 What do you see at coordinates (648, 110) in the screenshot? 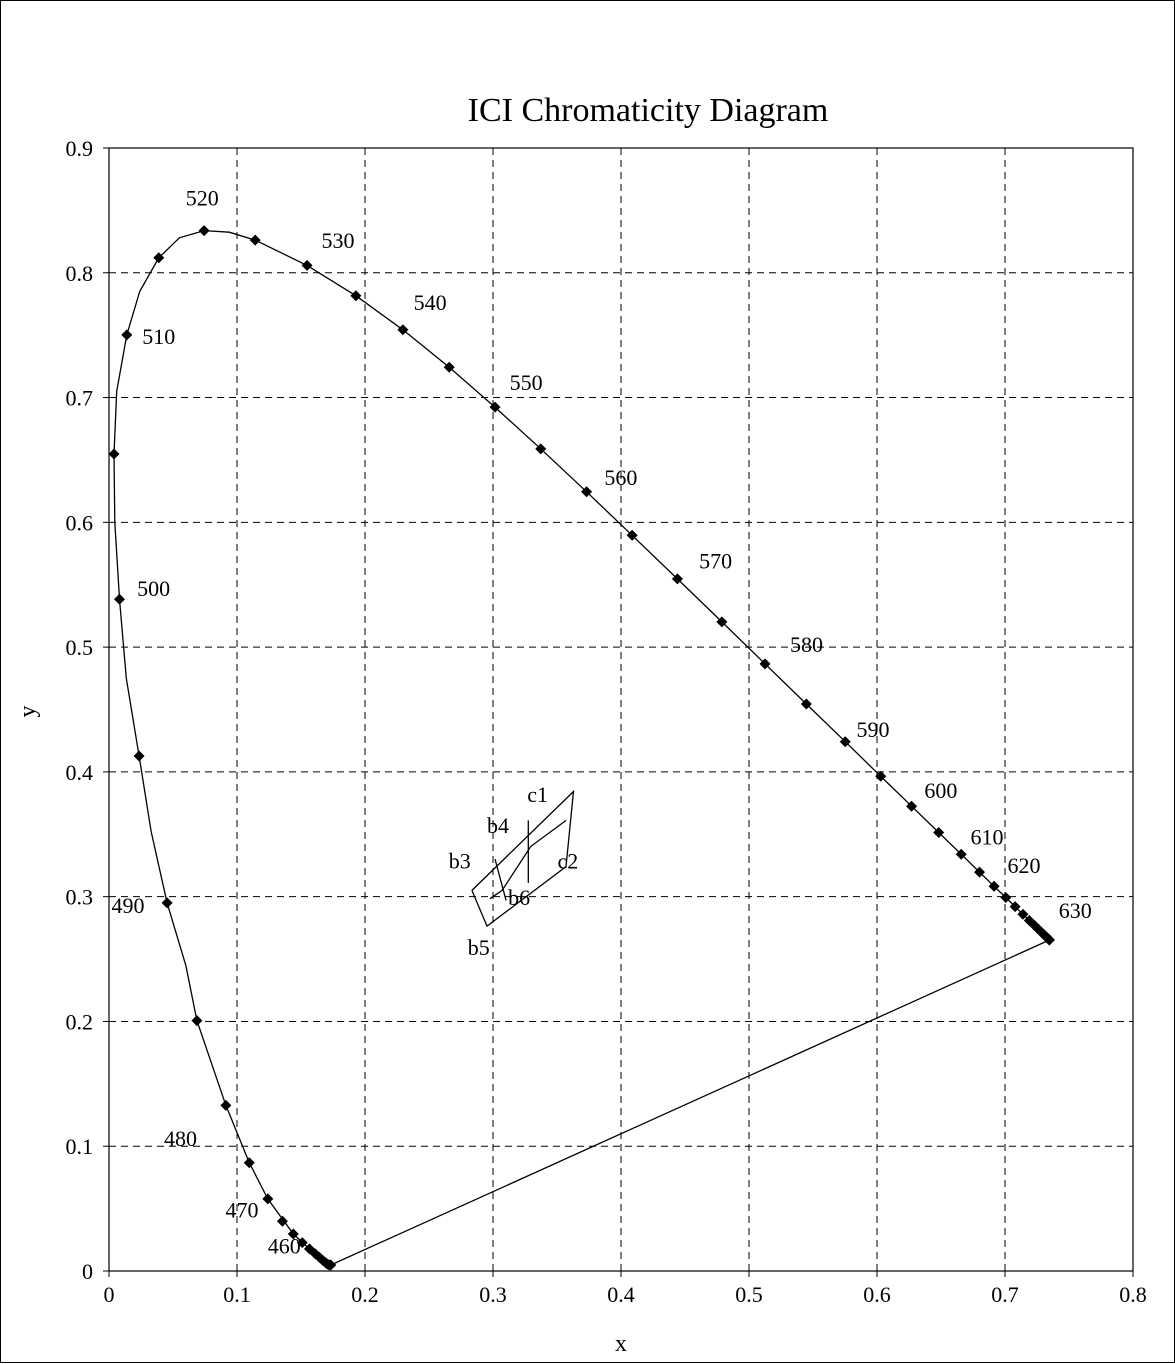
I see `chart-title: ICI Chromaticity Diagram` at bounding box center [648, 110].